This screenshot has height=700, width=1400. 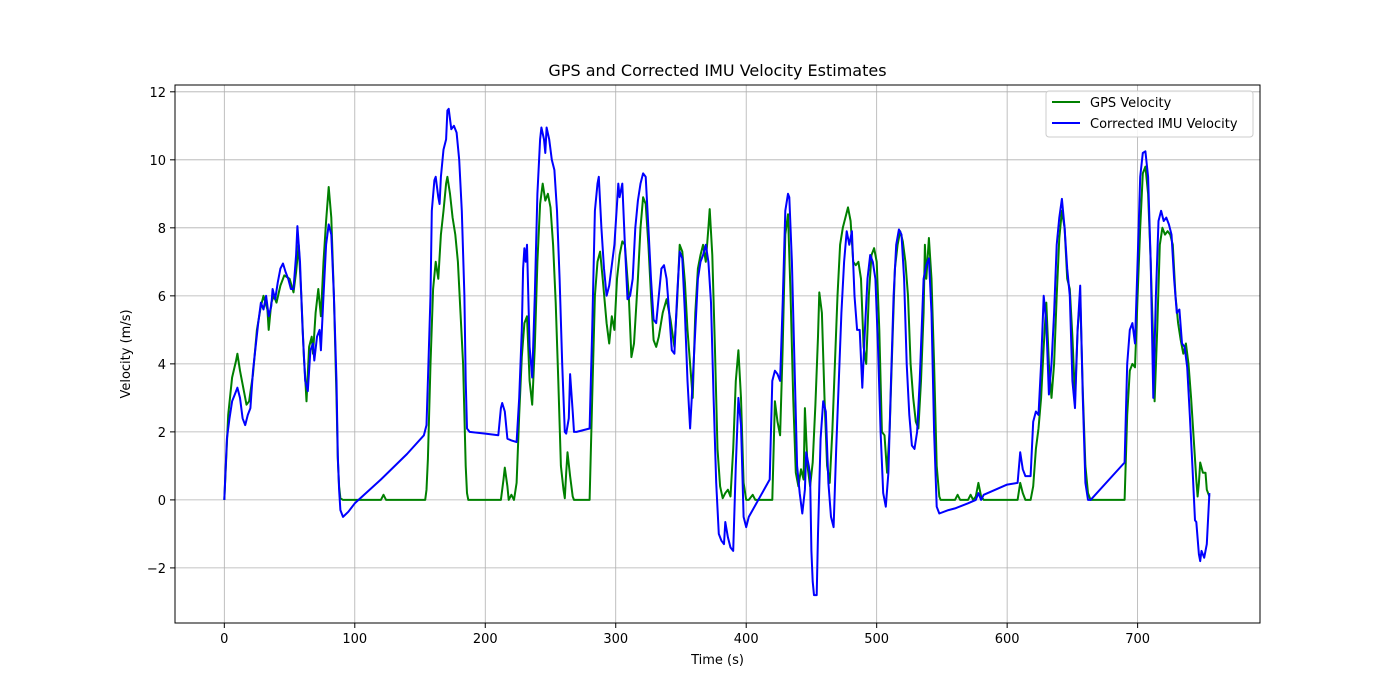 What do you see at coordinates (615, 639) in the screenshot?
I see `x-tick-label: 300` at bounding box center [615, 639].